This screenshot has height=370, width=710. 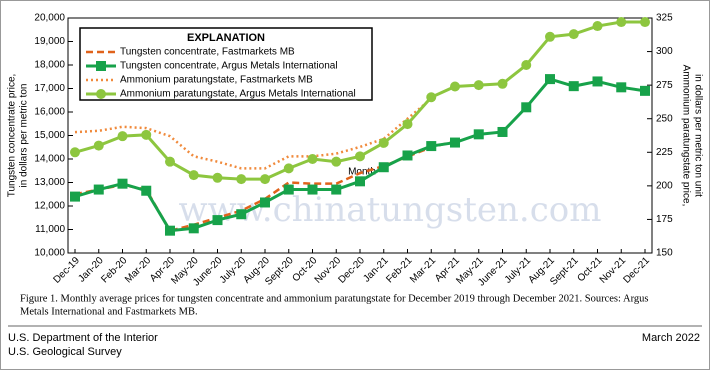 I want to click on y-axis-title: Tungsten concentrate price,, so click(x=12, y=136).